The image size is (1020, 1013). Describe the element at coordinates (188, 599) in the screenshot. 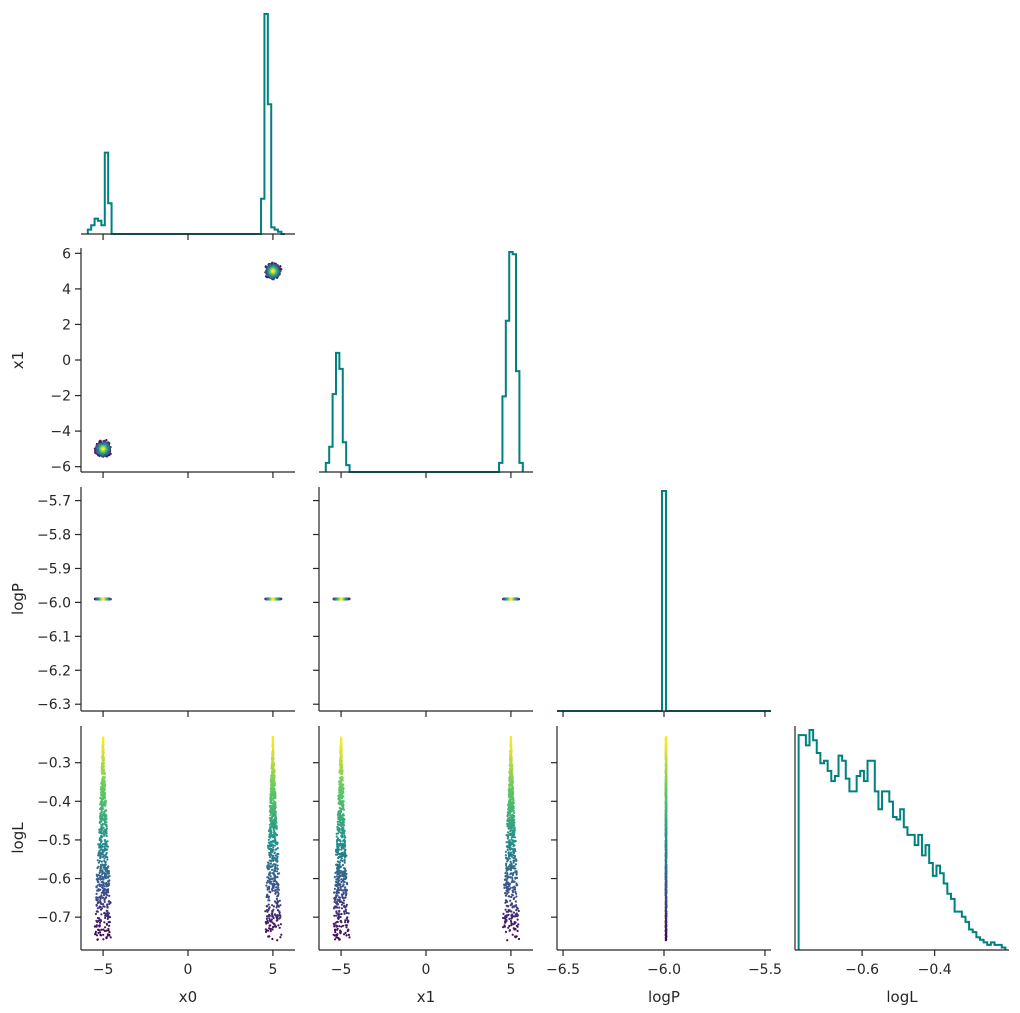

I see `scatter-logP-vs-x0` at that location.